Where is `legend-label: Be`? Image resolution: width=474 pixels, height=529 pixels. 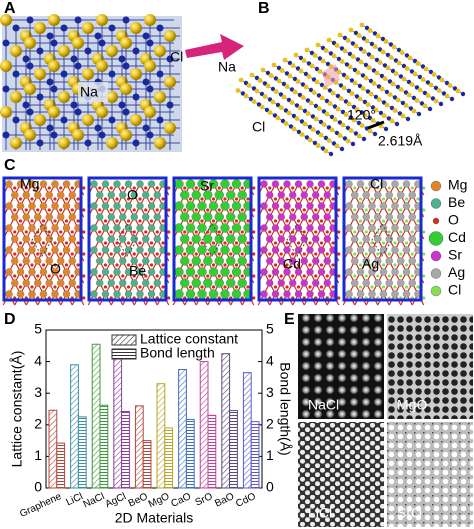
legend-label: Be is located at coordinates (456, 202).